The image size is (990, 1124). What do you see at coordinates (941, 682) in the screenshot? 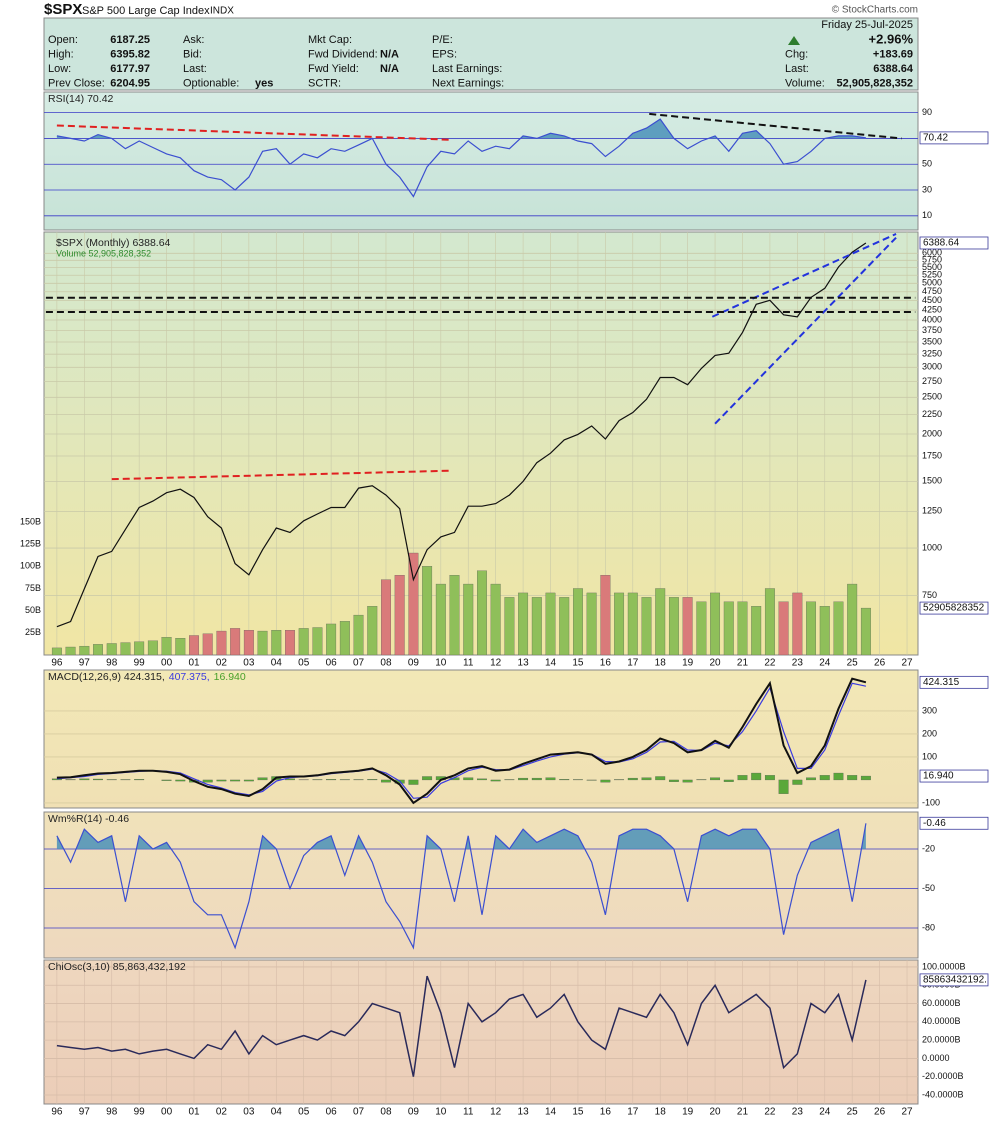
I see `last-value-label: 424.315` at bounding box center [941, 682].